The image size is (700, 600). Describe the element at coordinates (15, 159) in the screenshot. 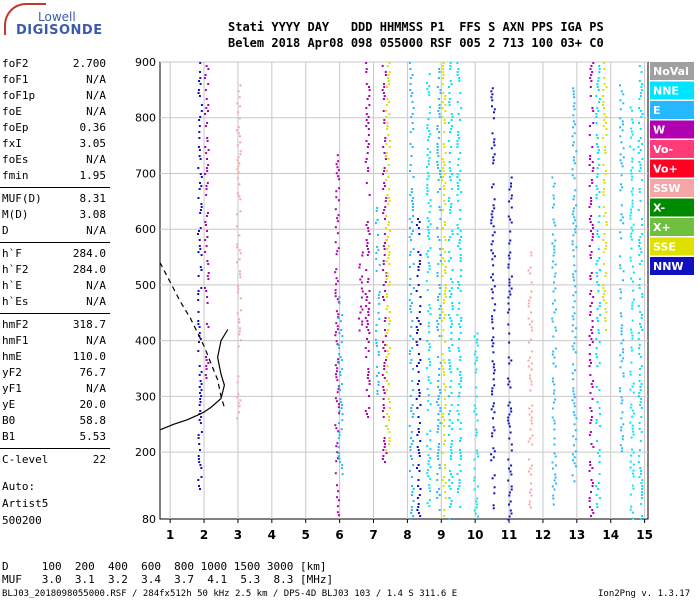

I see `param-name: foEs` at that location.